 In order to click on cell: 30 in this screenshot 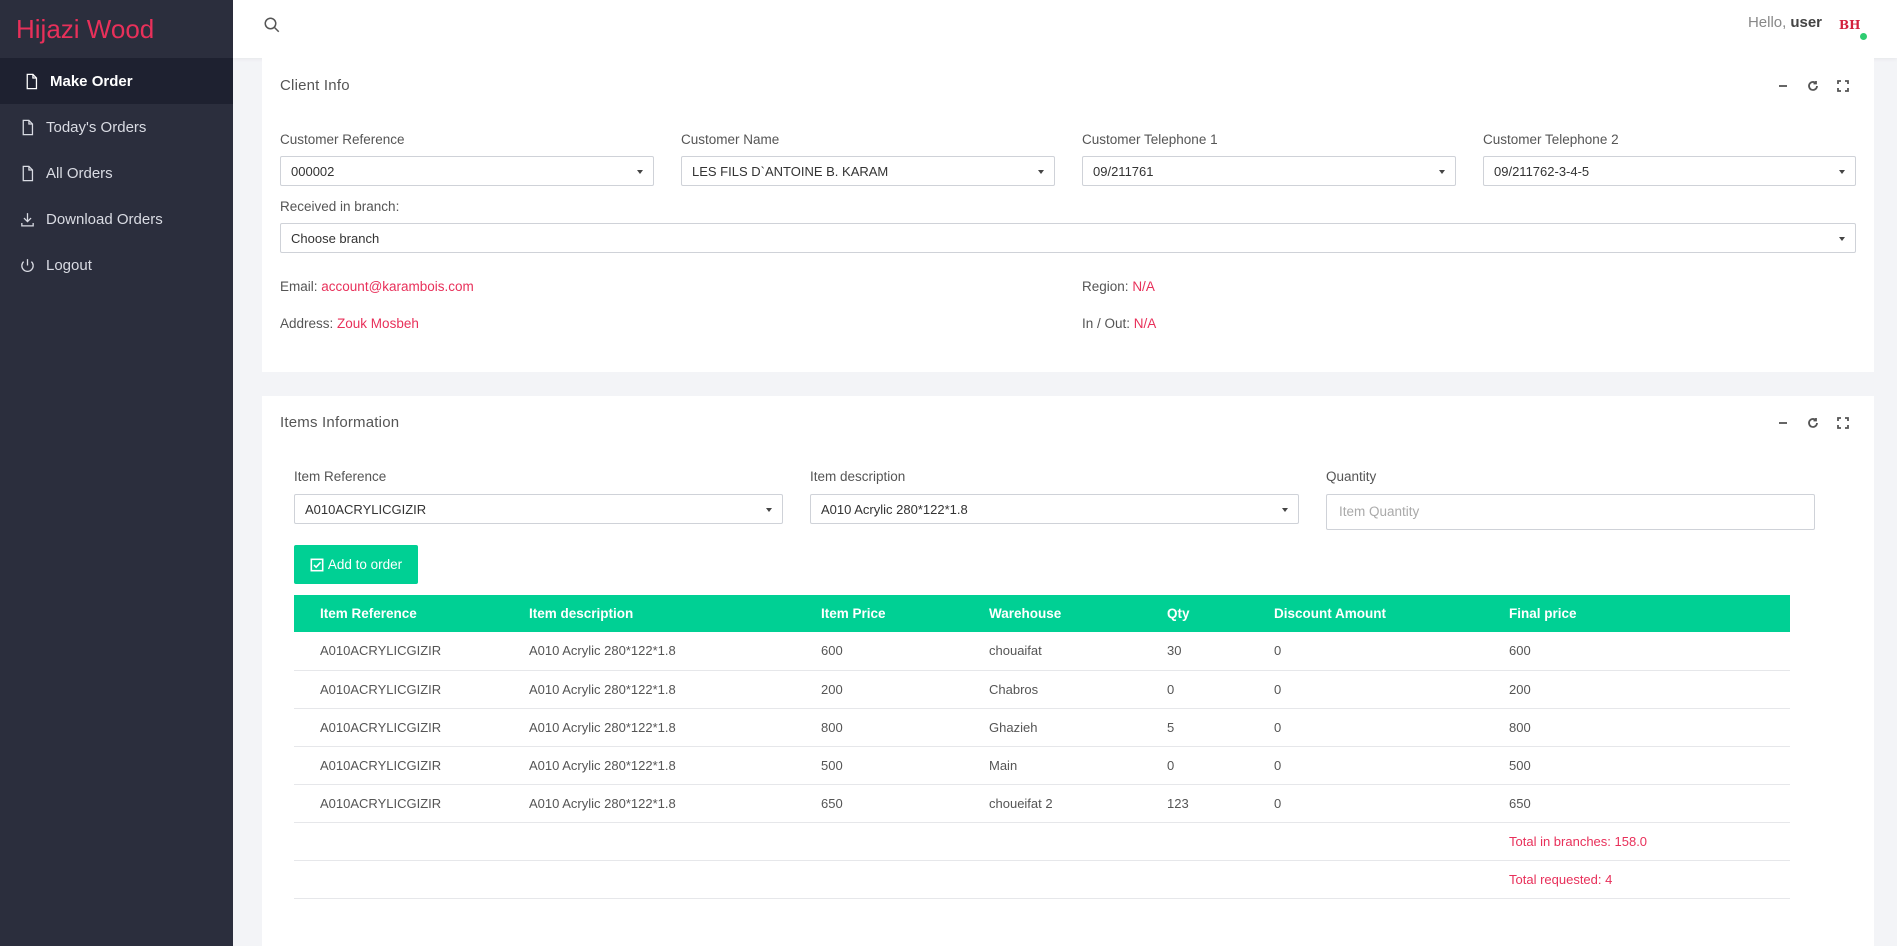, I will do `click(1220, 651)`.